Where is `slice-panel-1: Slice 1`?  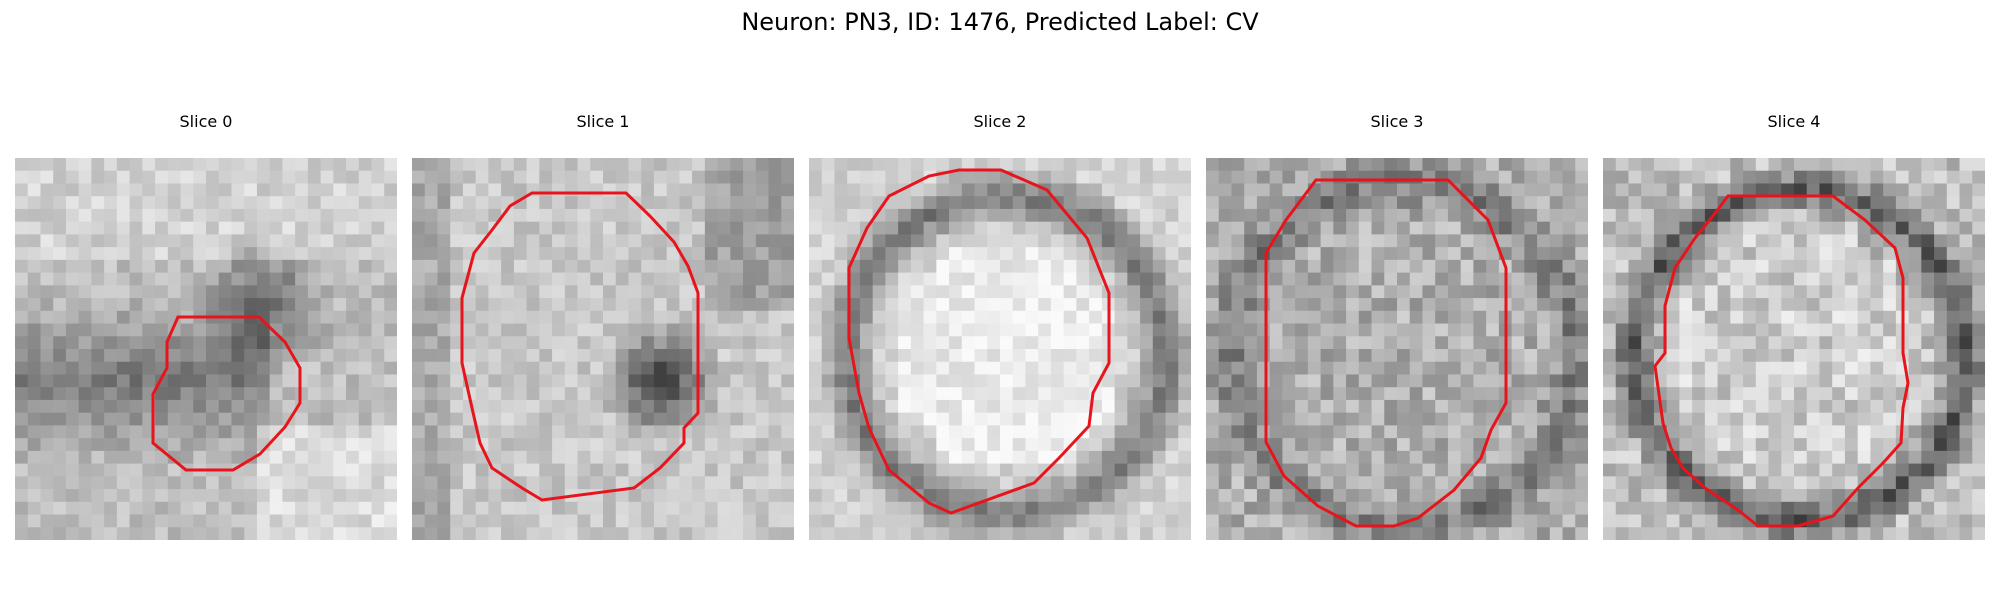
slice-panel-1: Slice 1 is located at coordinates (603, 325).